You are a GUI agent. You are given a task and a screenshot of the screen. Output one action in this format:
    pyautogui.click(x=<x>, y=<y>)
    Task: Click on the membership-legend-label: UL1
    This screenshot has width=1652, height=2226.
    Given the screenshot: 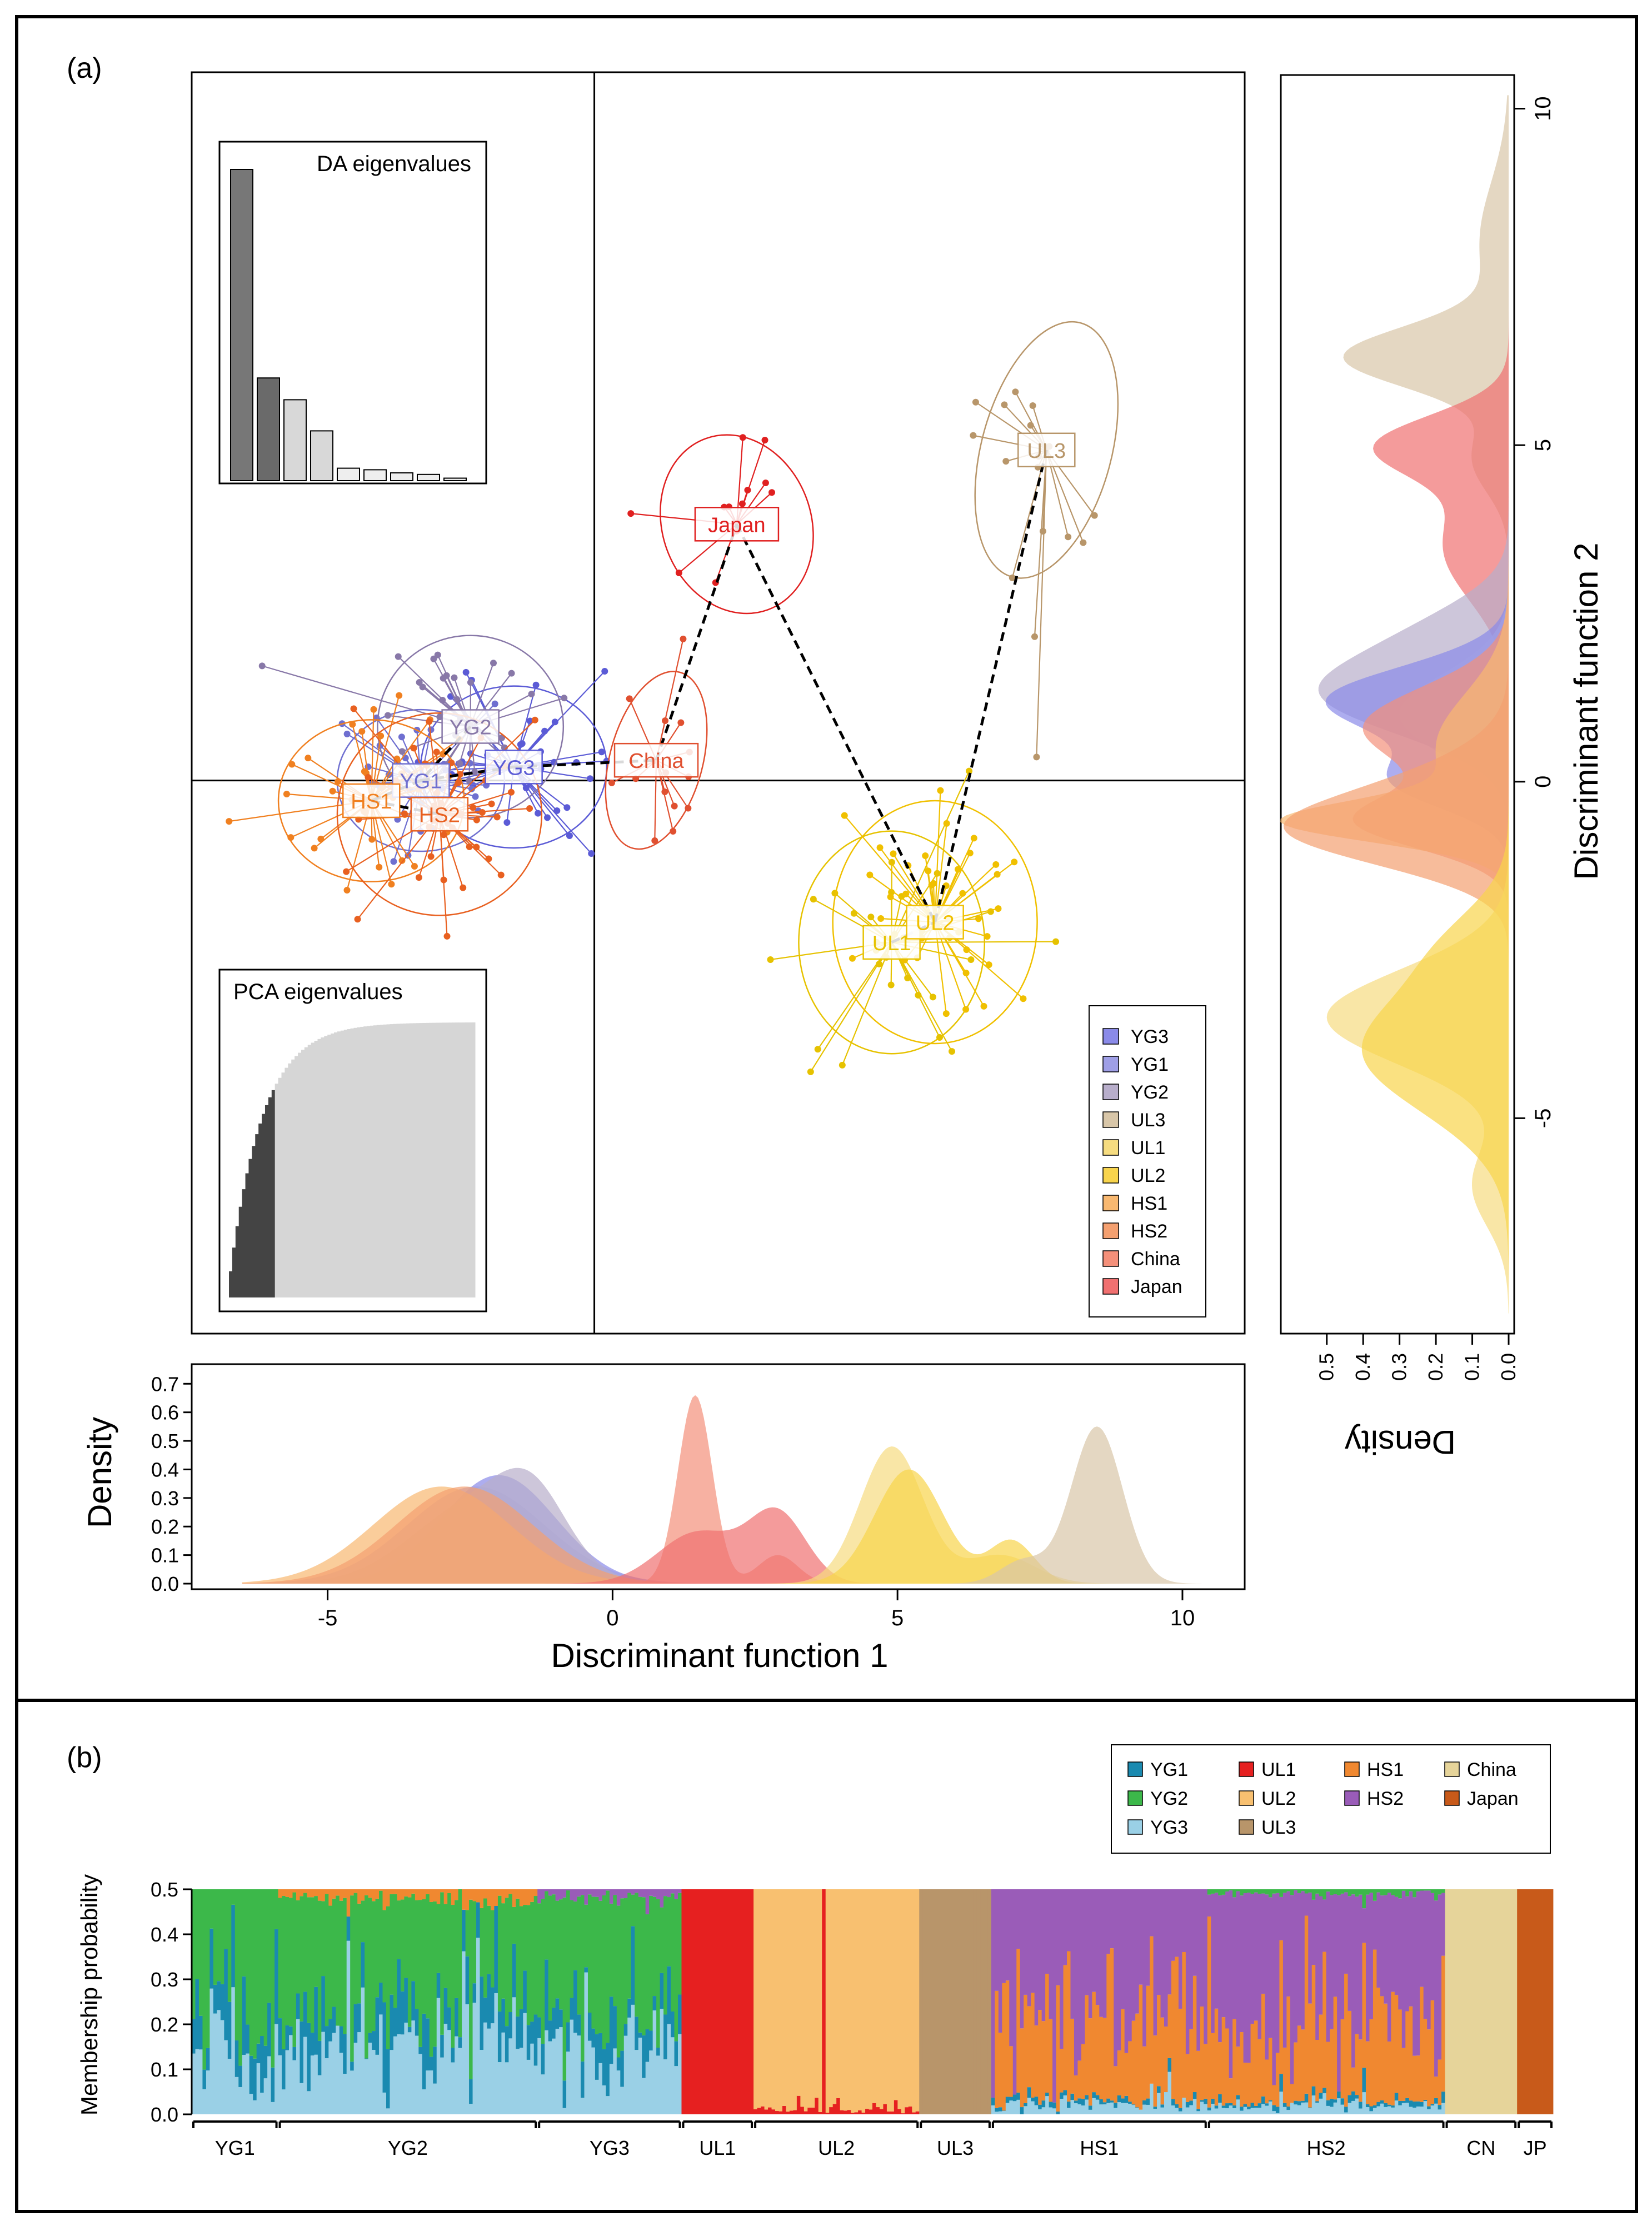 What is the action you would take?
    pyautogui.click(x=1278, y=1769)
    